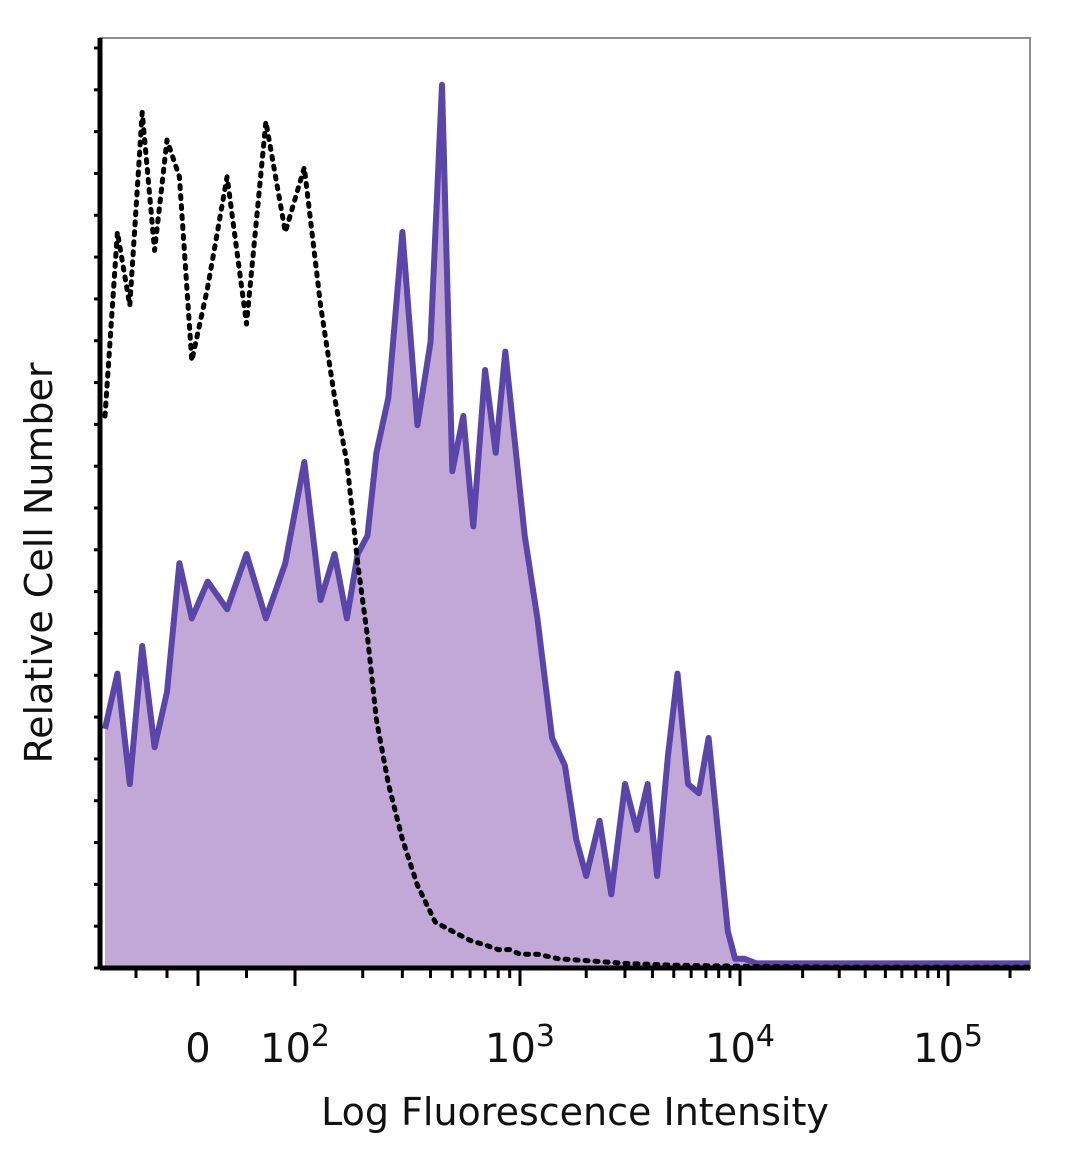 This screenshot has height=1169, width=1080. What do you see at coordinates (575, 1112) in the screenshot?
I see `x-axis-title: Log Fluorescence Intensity` at bounding box center [575, 1112].